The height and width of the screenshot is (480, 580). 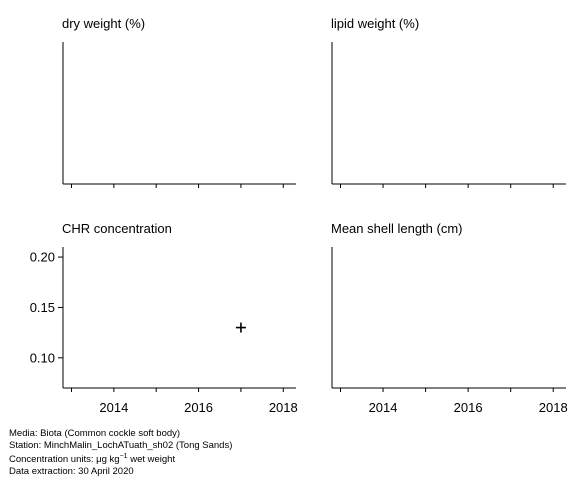 I want to click on footer-media: Media: Biota (Common cockle soft body), so click(x=95, y=433).